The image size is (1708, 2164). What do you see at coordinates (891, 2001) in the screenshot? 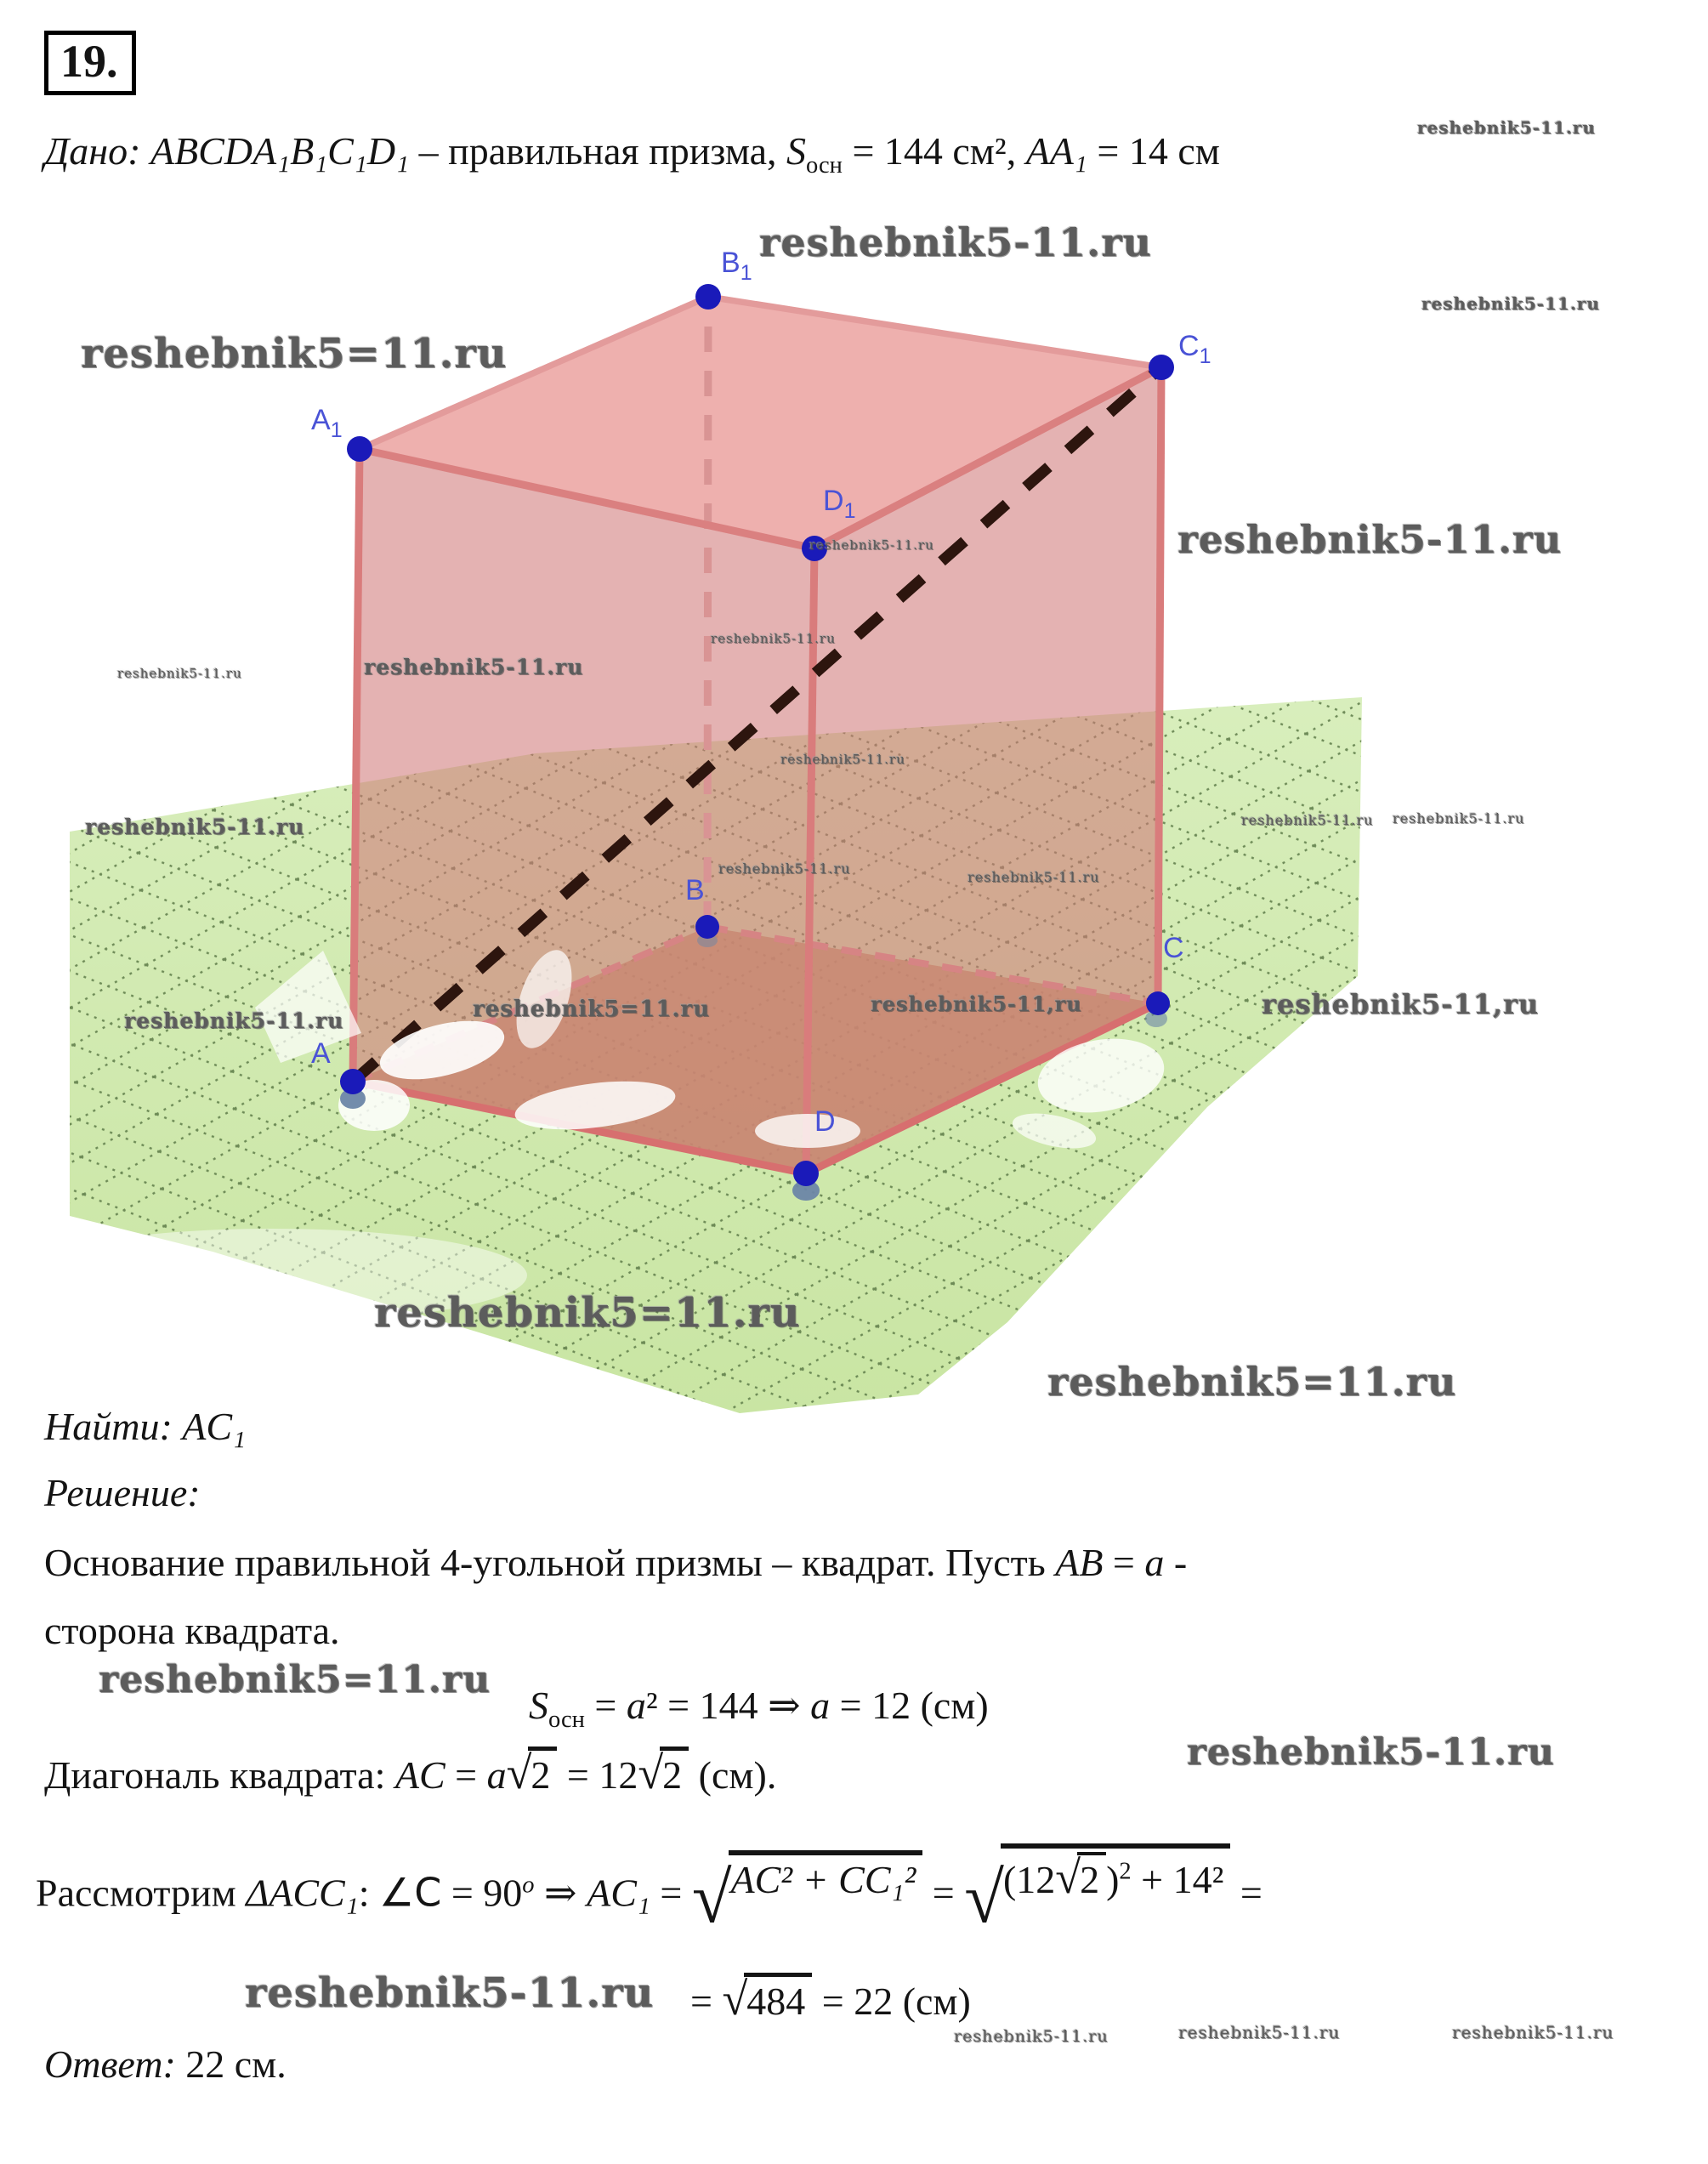
I see `f4-result: = 22 (см)` at bounding box center [891, 2001].